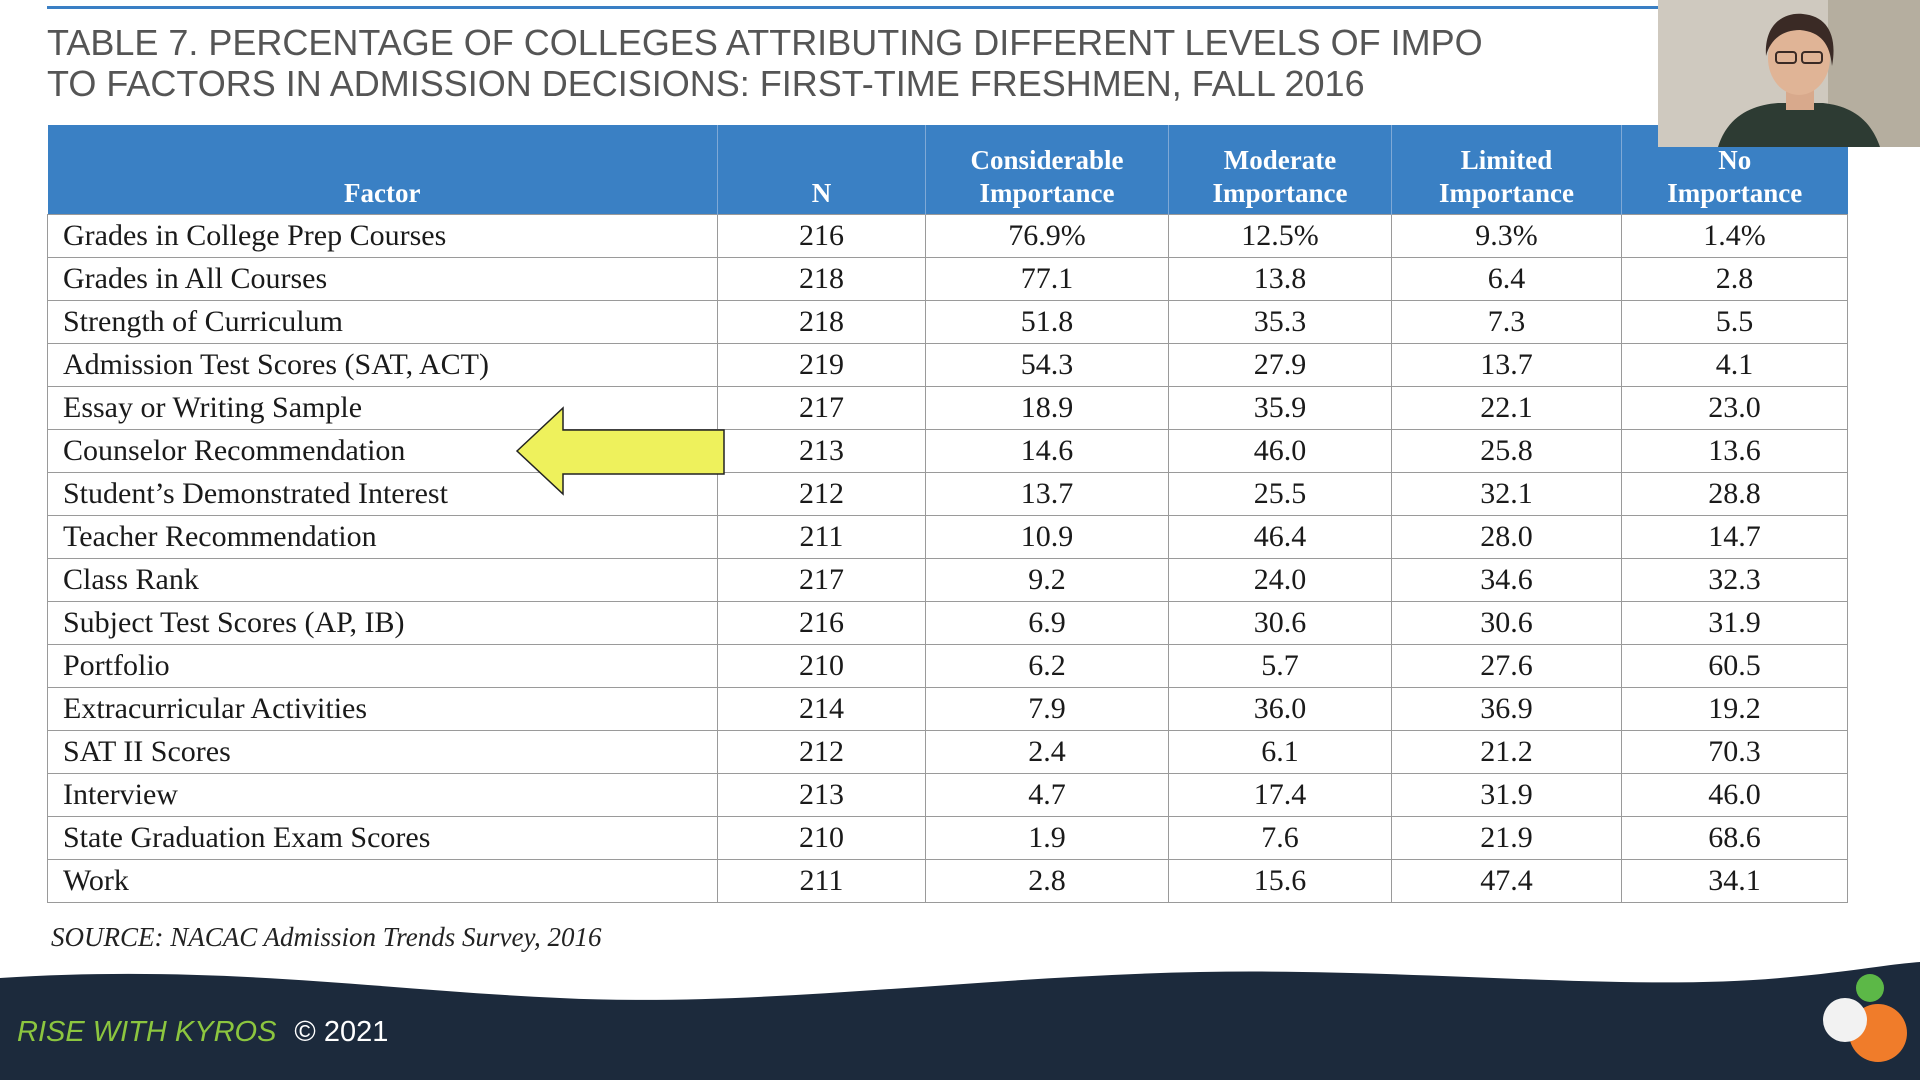  Describe the element at coordinates (1506, 881) in the screenshot. I see `cell-limited: 47.4` at that location.